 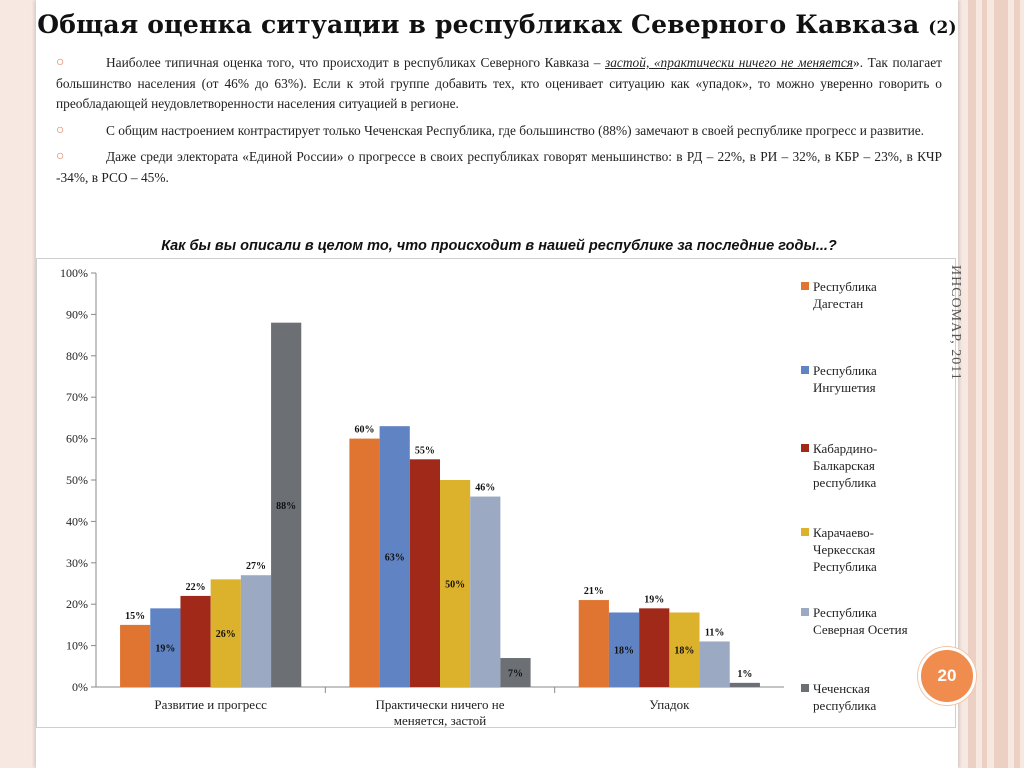 I want to click on data-label: 63%, so click(x=395, y=558).